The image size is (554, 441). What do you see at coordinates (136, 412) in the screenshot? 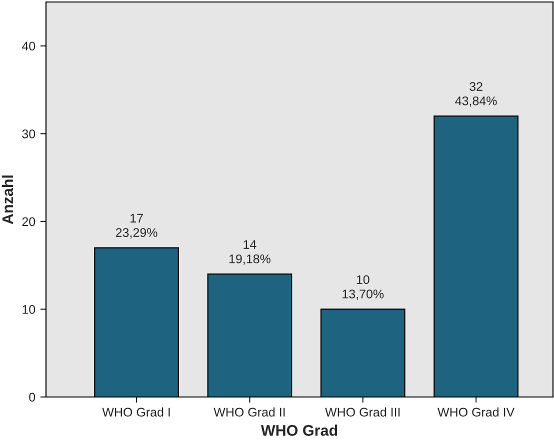
I see `x-tick-label: WHO Grad I` at bounding box center [136, 412].